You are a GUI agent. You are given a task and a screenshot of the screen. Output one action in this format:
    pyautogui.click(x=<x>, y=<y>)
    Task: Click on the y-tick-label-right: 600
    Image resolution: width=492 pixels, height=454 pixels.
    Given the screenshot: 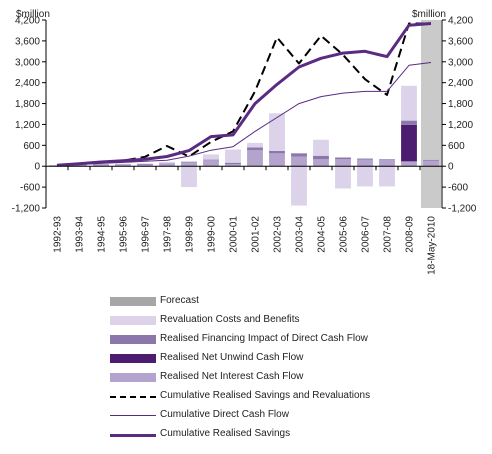 What is the action you would take?
    pyautogui.click(x=456, y=146)
    